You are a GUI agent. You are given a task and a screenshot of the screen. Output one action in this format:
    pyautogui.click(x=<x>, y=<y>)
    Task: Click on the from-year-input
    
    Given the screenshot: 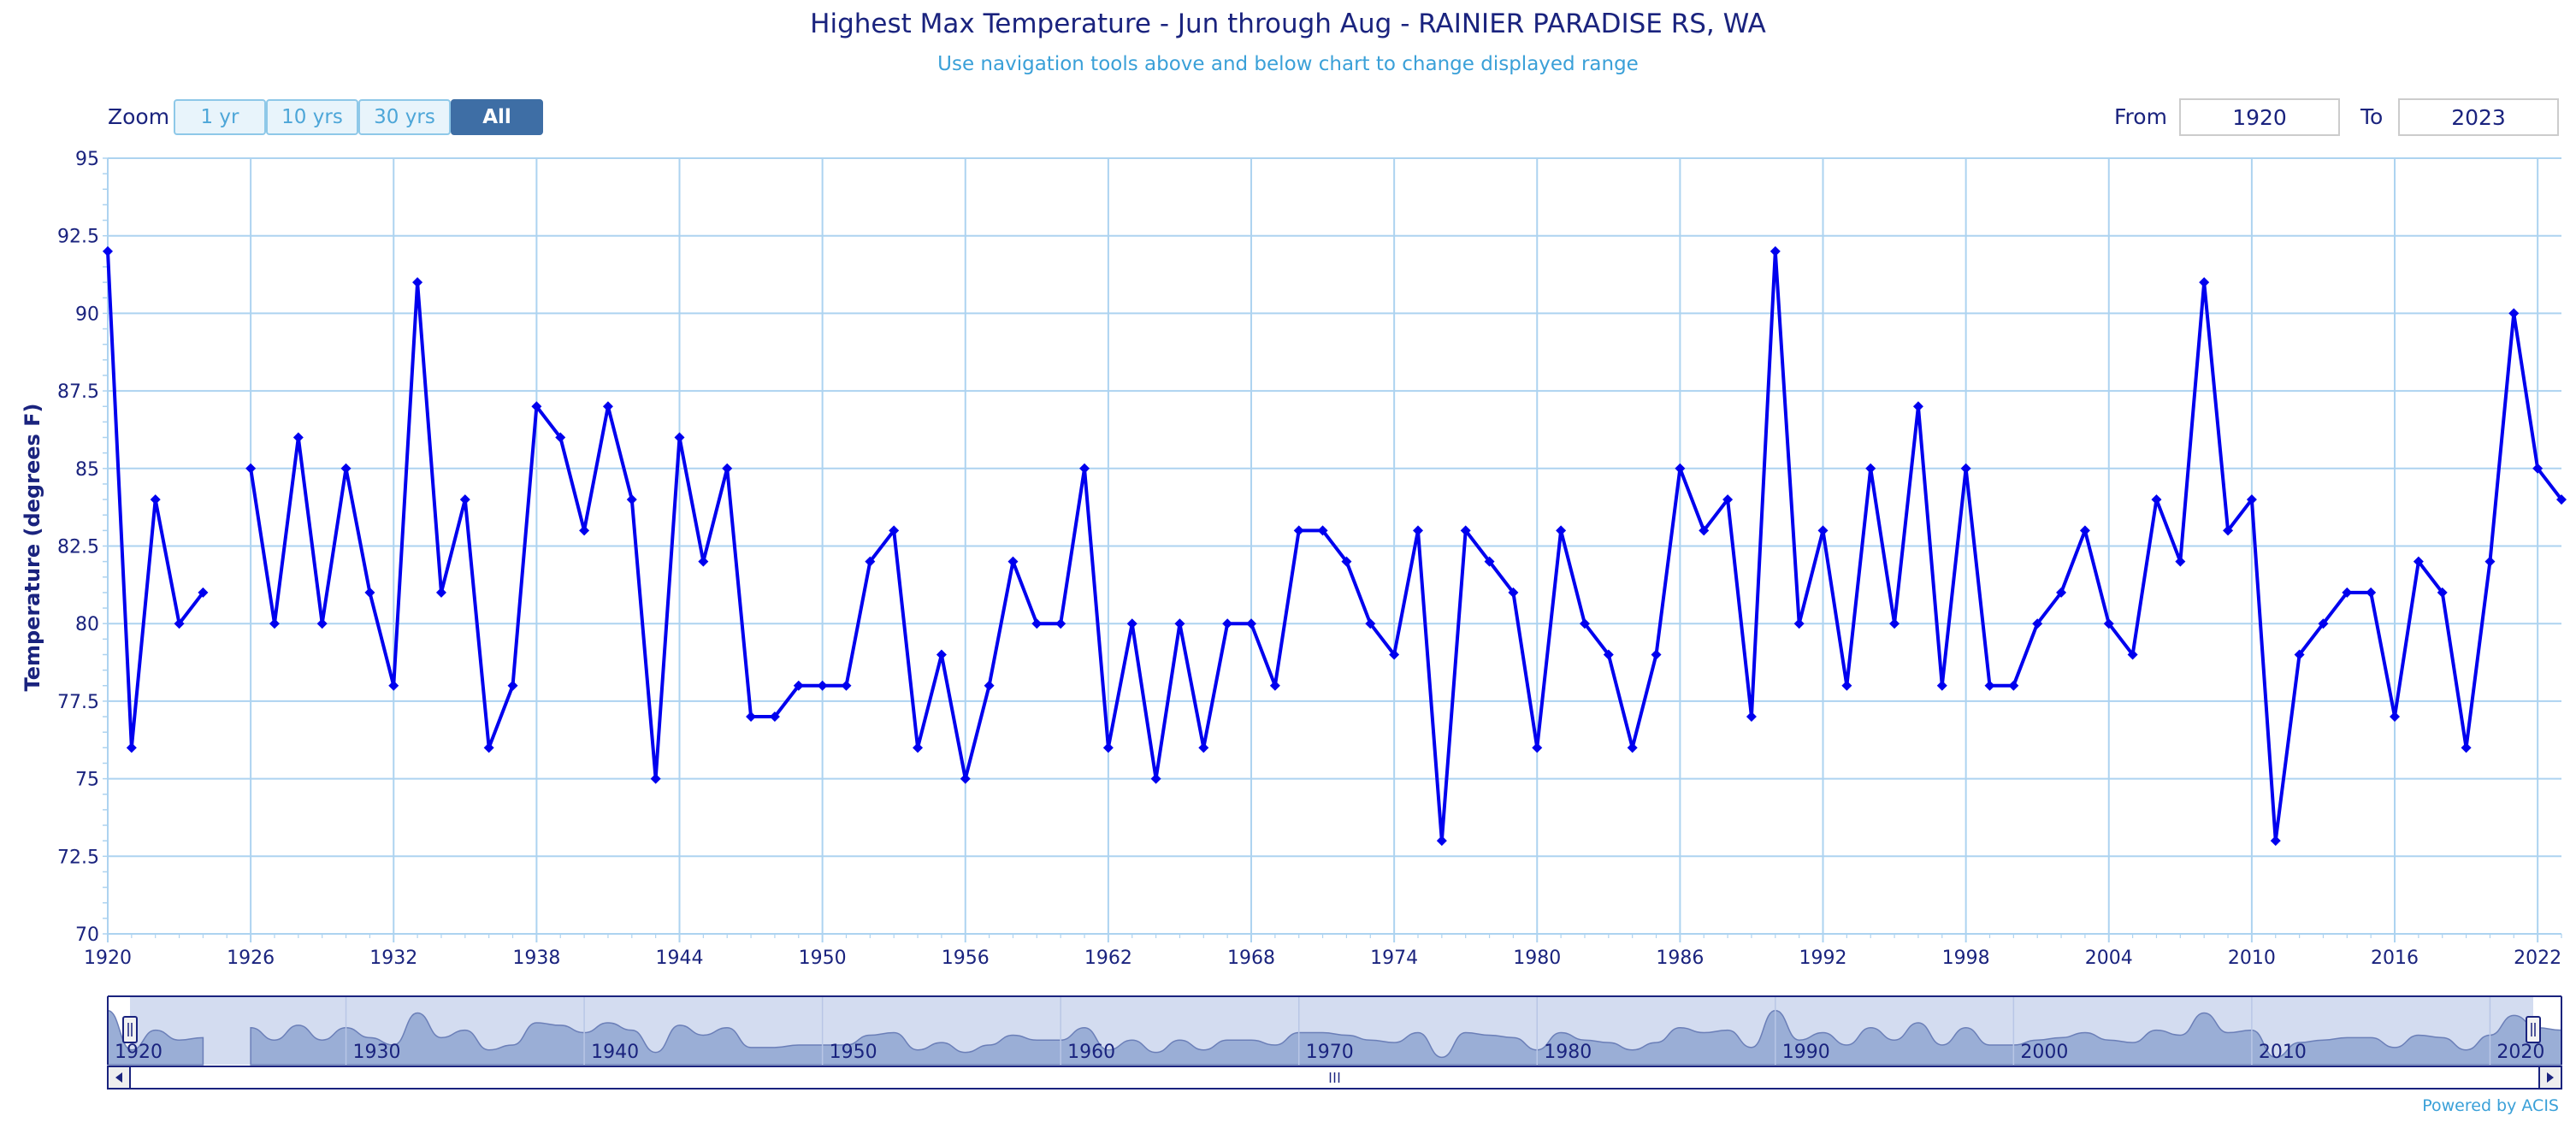 What is the action you would take?
    pyautogui.click(x=2259, y=117)
    